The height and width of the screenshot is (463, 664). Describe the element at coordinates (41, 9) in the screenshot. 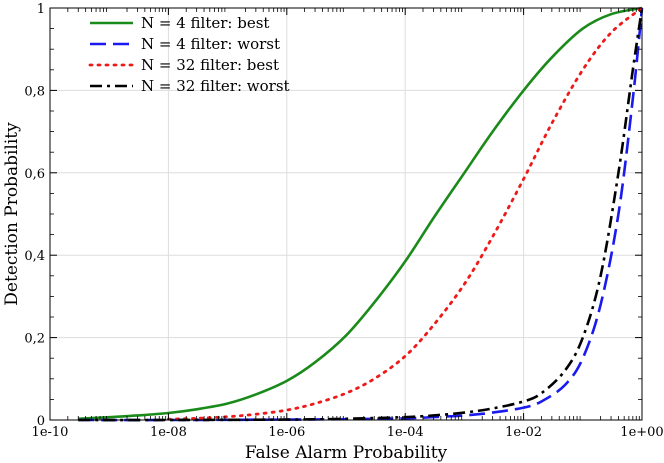

I see `y-tick-label: 1` at that location.